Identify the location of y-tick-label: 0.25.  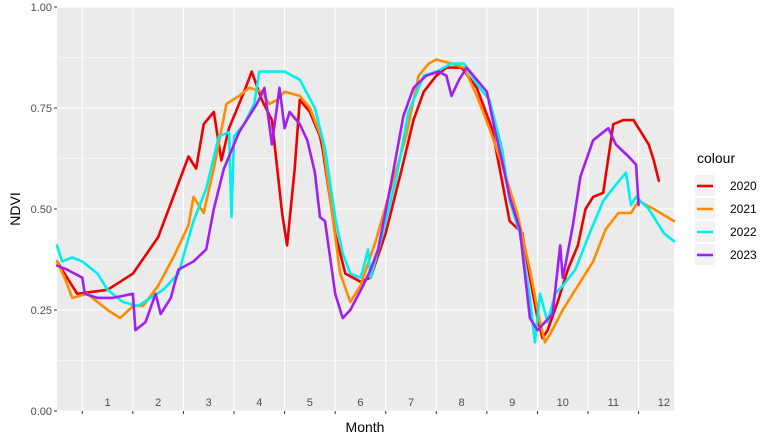
(41, 311).